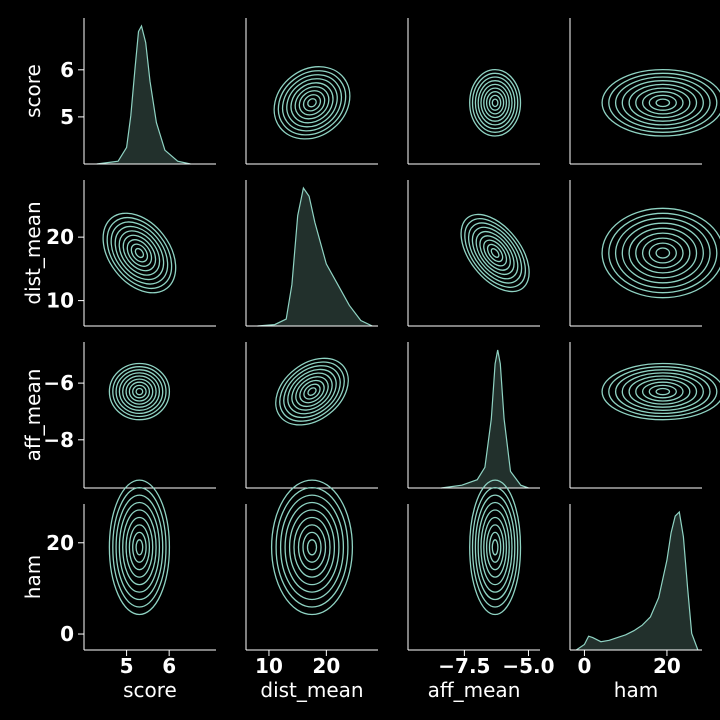 This screenshot has height=720, width=720. I want to click on panel-score-vs-aff_mean, so click(473, 91).